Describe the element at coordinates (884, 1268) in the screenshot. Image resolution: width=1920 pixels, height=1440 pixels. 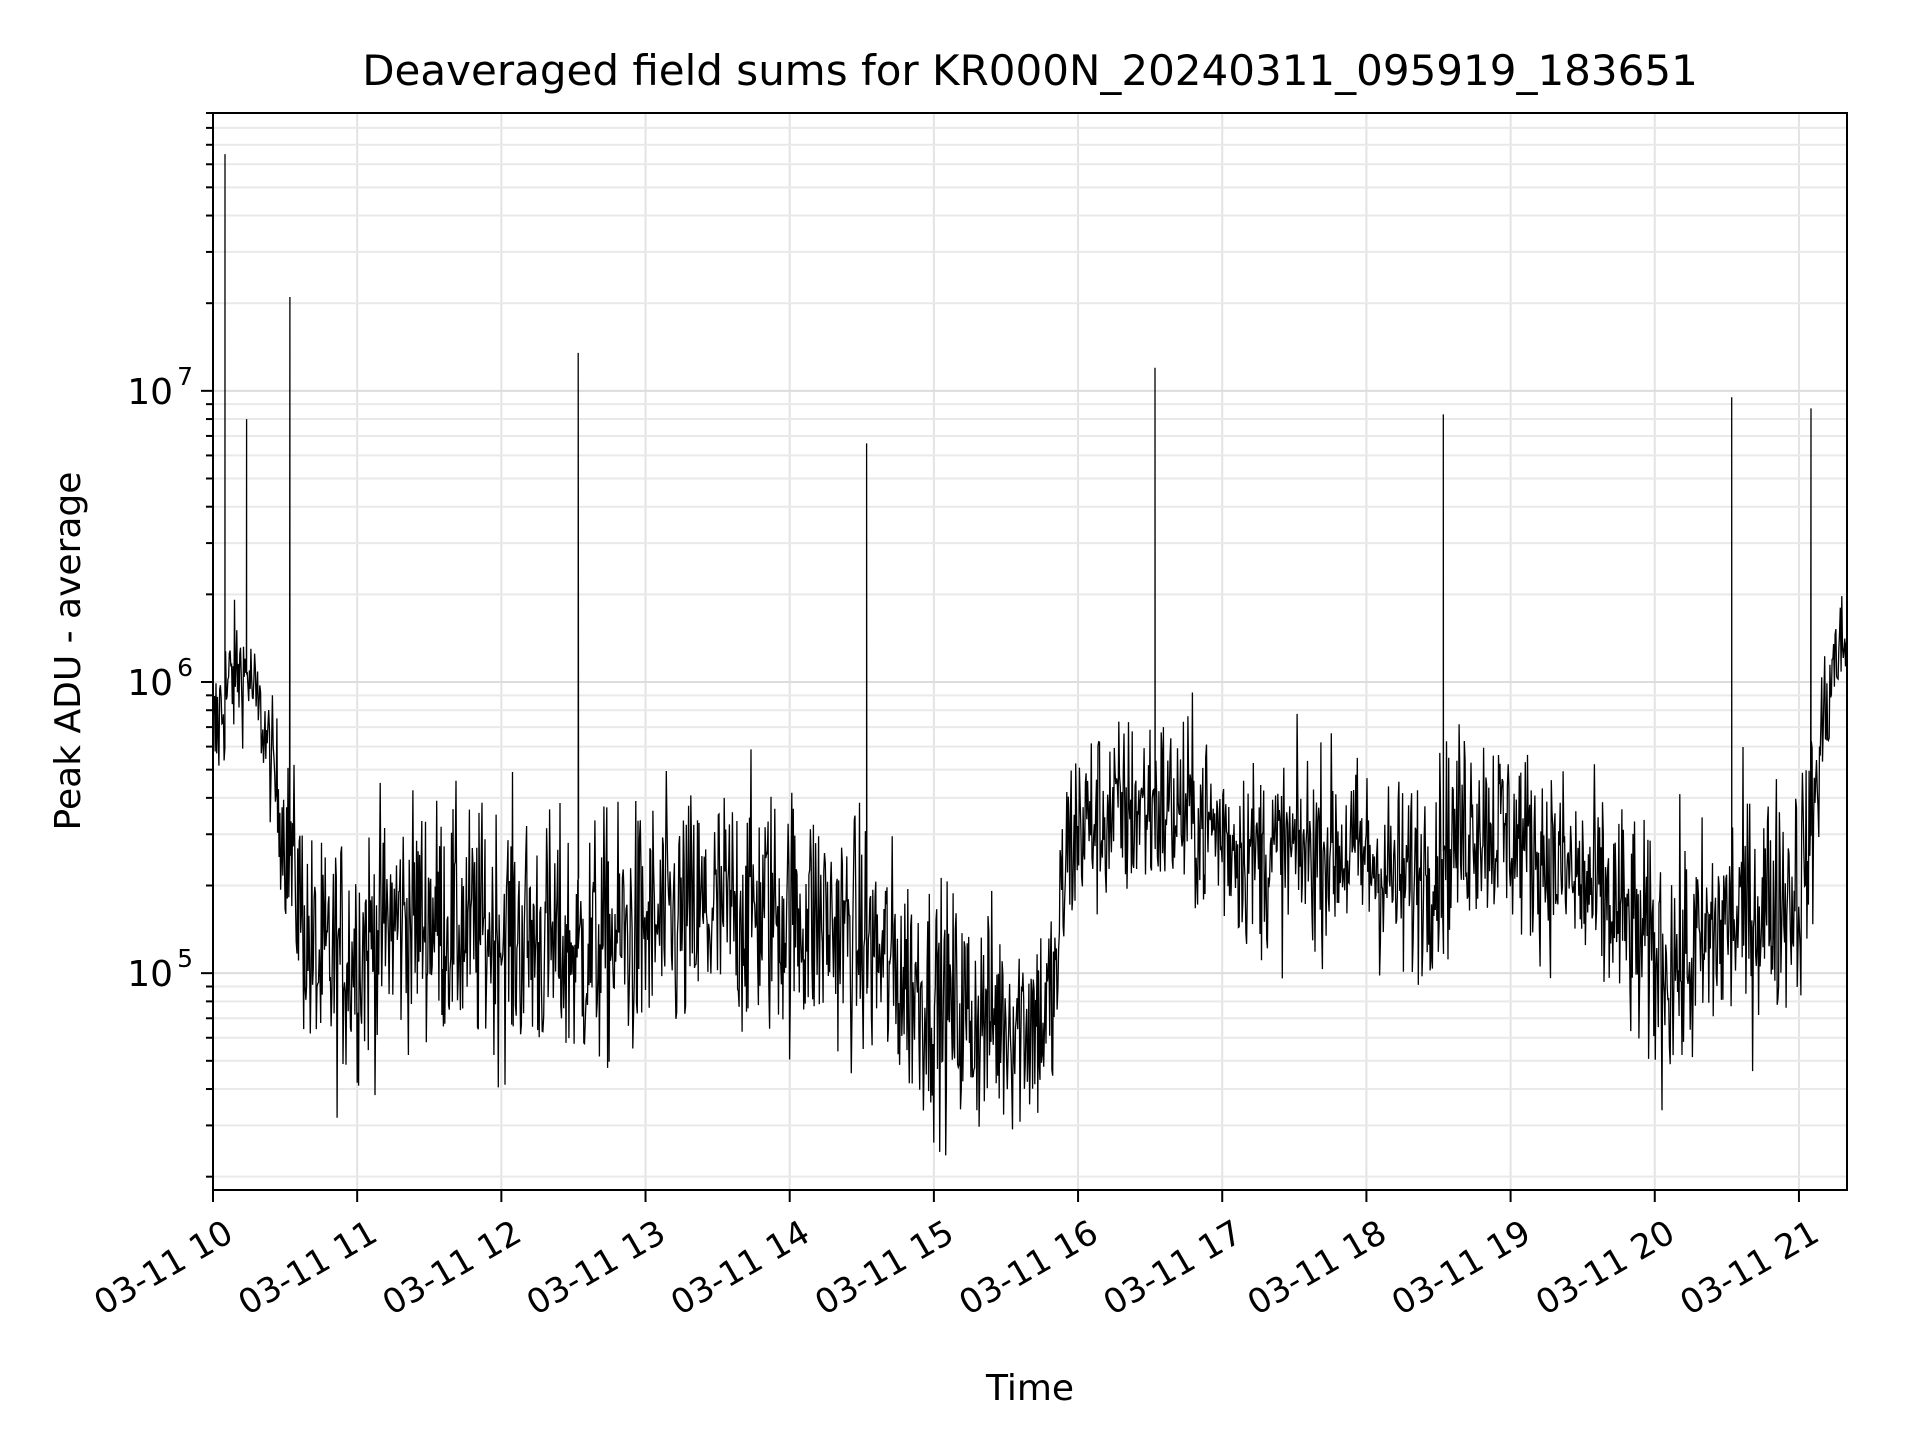
I see `x-tick-label: 03-11 15` at that location.